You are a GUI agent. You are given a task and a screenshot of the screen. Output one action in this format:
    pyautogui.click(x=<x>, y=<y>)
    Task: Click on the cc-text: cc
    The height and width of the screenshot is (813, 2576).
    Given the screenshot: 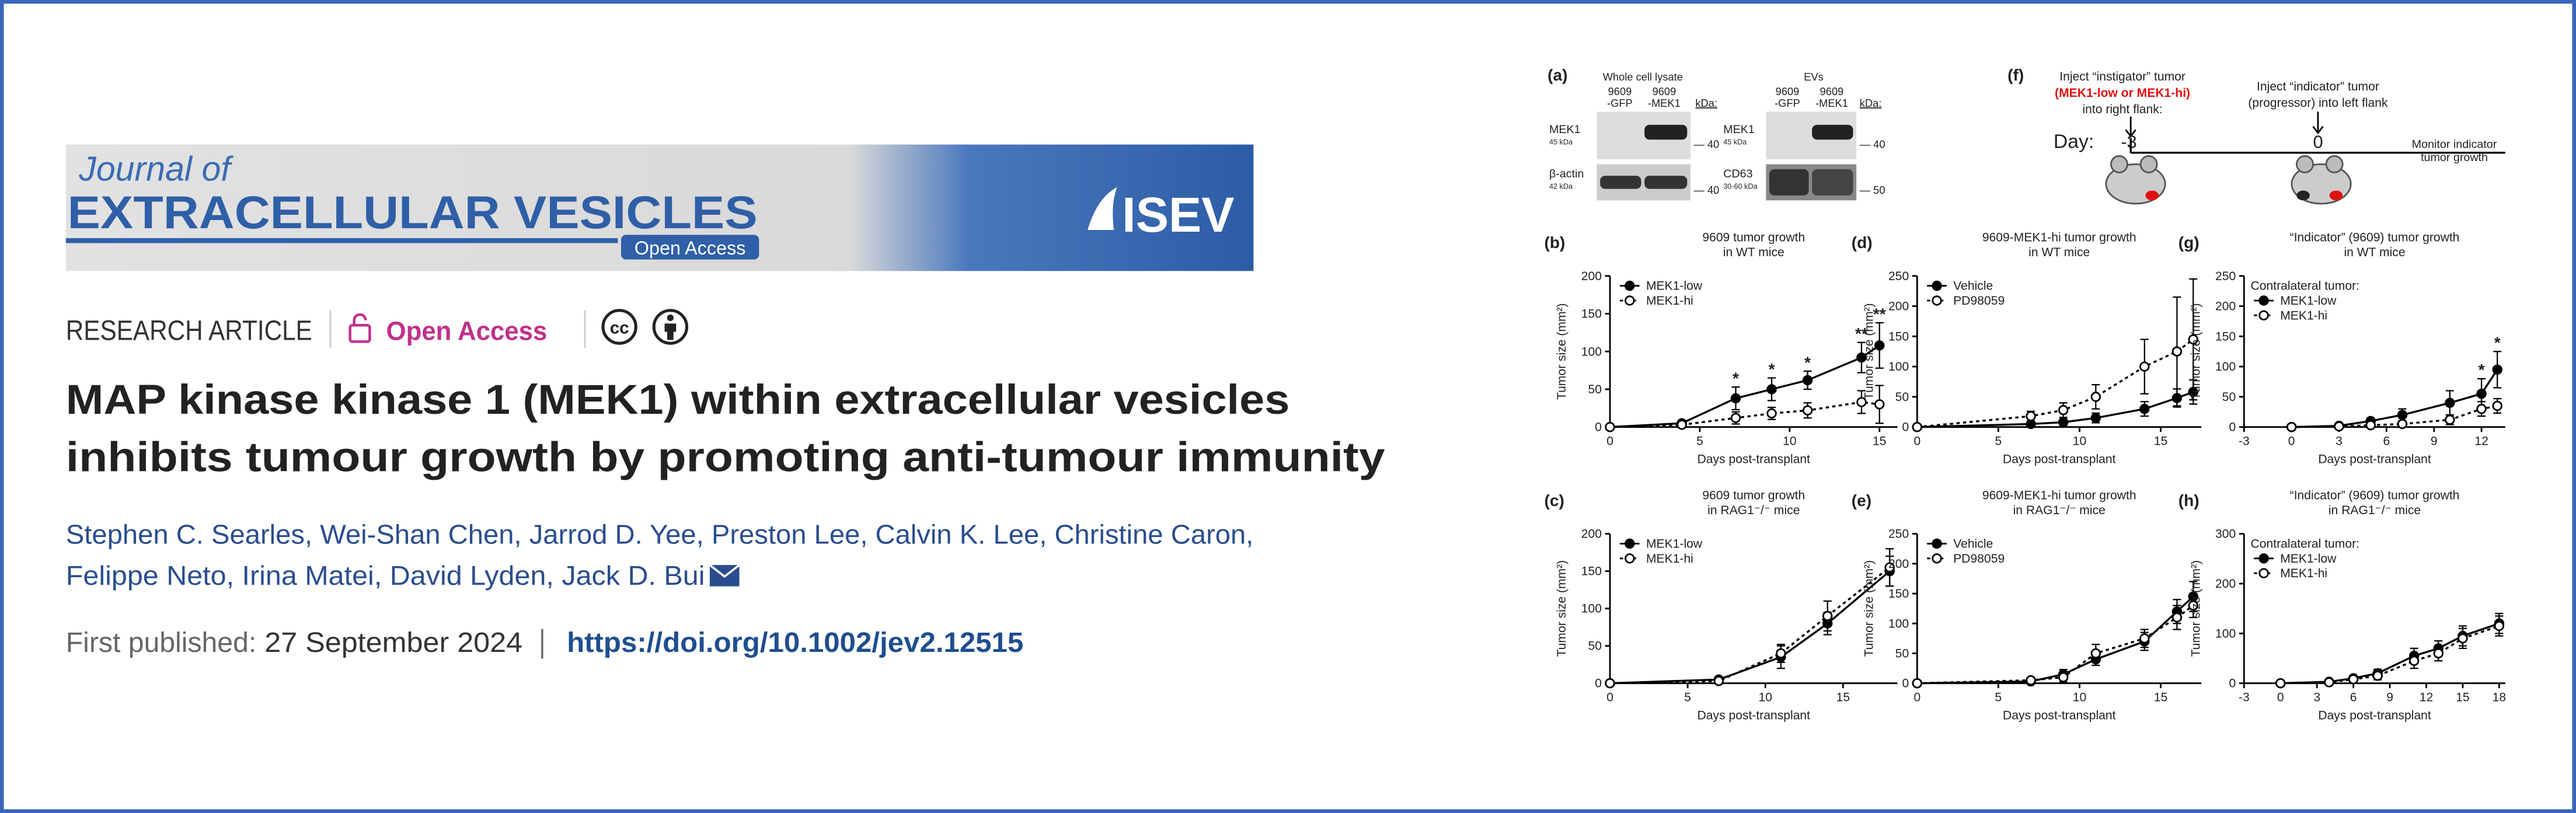 What is the action you would take?
    pyautogui.click(x=620, y=327)
    